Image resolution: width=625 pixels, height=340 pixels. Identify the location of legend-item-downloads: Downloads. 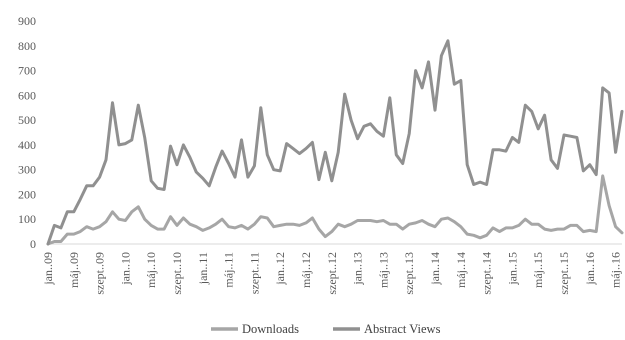
(255, 329).